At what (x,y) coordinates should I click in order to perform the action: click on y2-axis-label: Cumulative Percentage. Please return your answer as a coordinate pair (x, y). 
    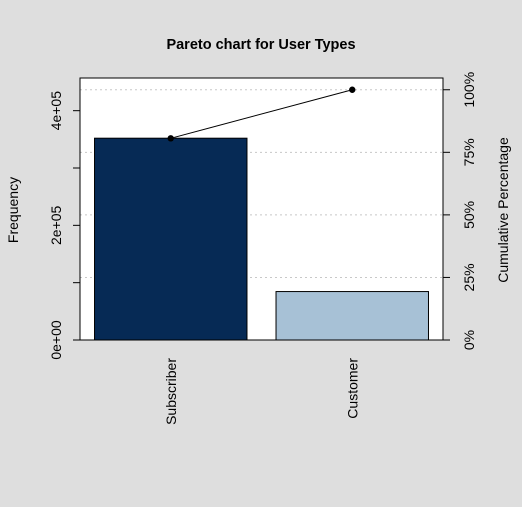
    Looking at the image, I should click on (503, 210).